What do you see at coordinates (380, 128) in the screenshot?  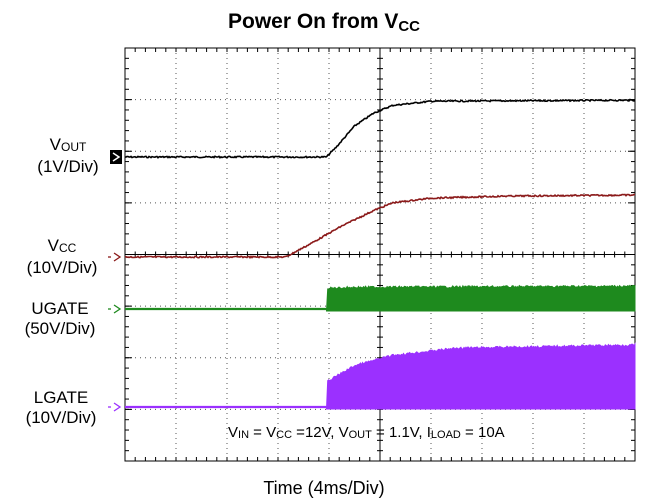 I see `vout-trace` at bounding box center [380, 128].